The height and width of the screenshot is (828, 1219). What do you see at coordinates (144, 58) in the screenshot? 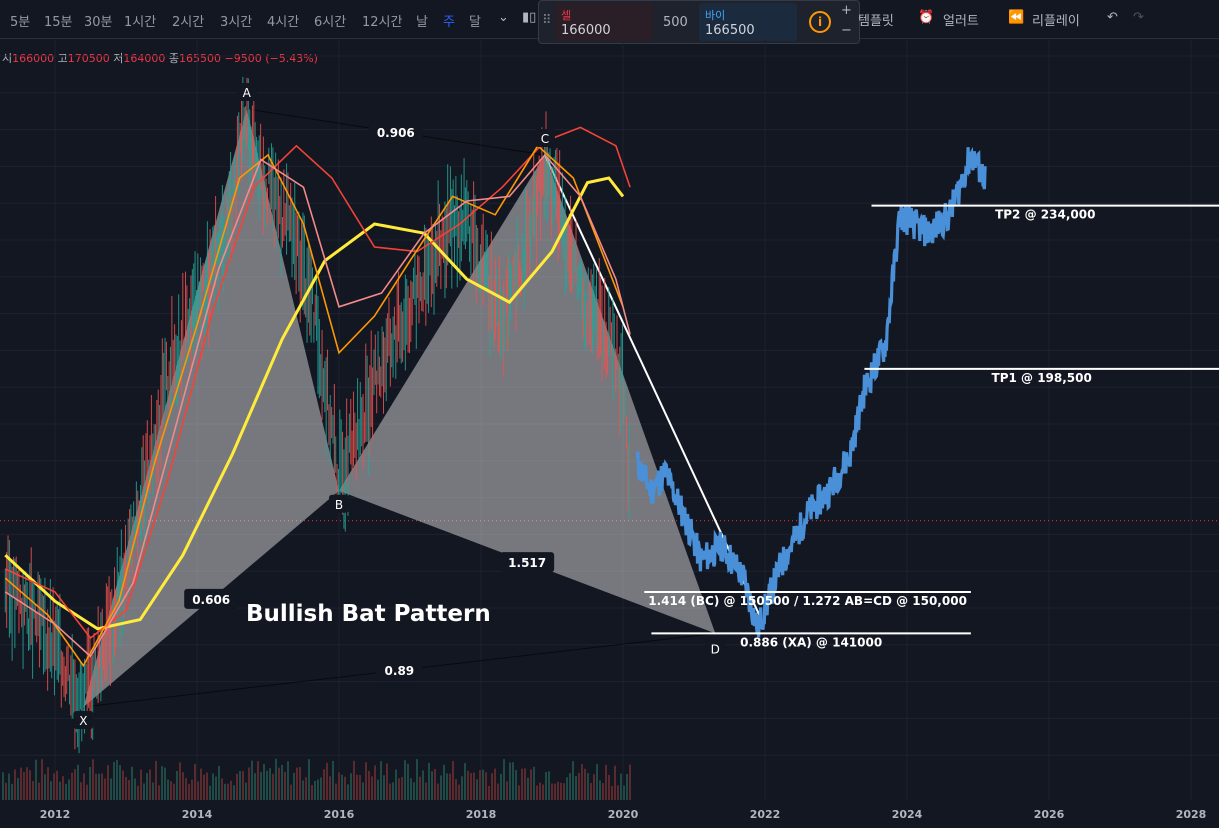
I see `low-value: 164000` at bounding box center [144, 58].